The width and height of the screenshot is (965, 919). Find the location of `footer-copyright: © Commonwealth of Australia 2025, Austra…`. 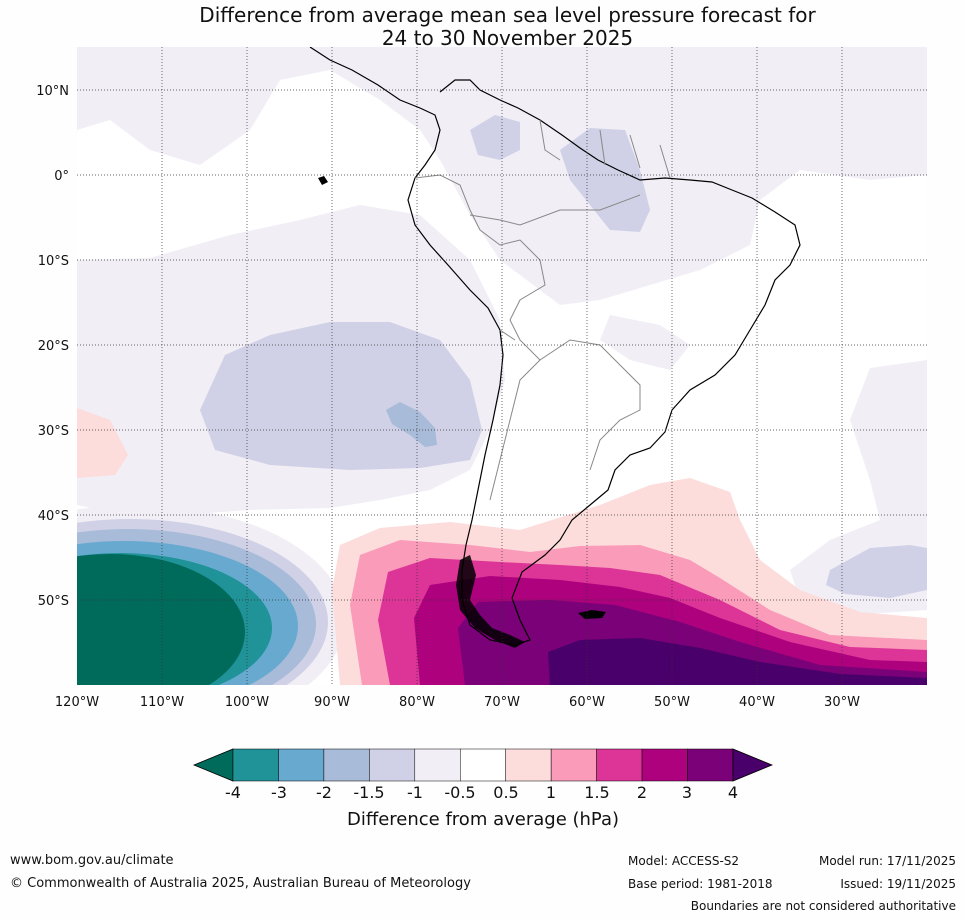

footer-copyright: © Commonwealth of Australia 2025, Austra… is located at coordinates (240, 883).